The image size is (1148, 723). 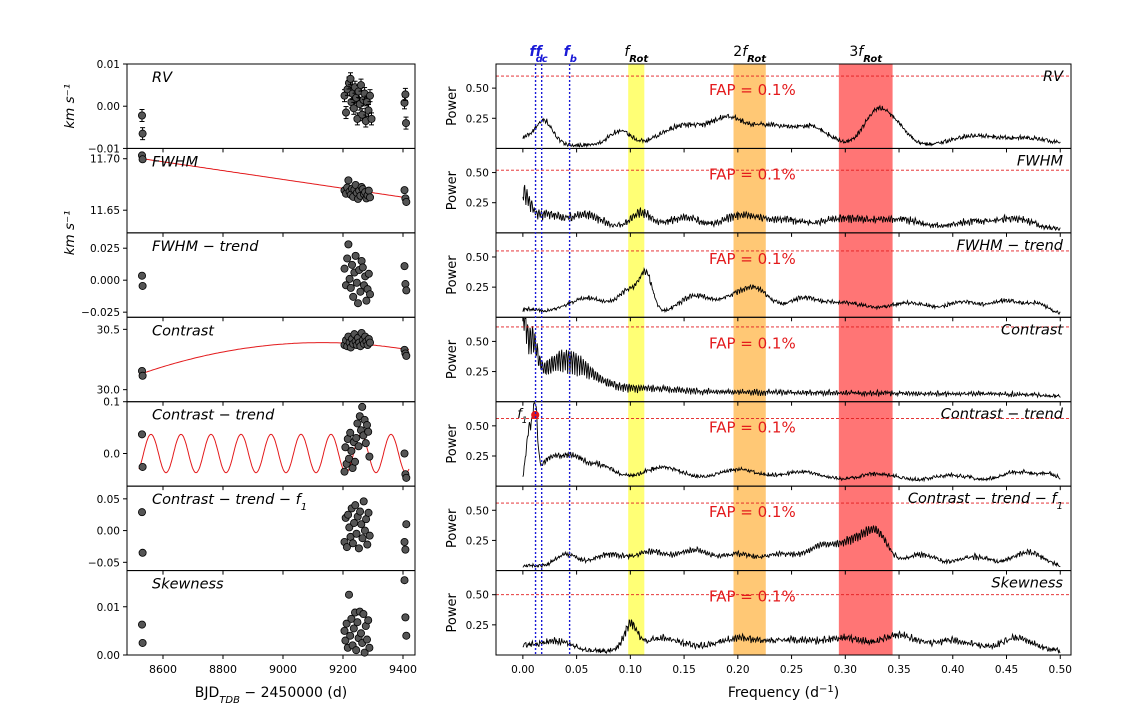 I want to click on ts-panel-0: −0.01 0.00 0.01 RV, so click(x=252, y=107).